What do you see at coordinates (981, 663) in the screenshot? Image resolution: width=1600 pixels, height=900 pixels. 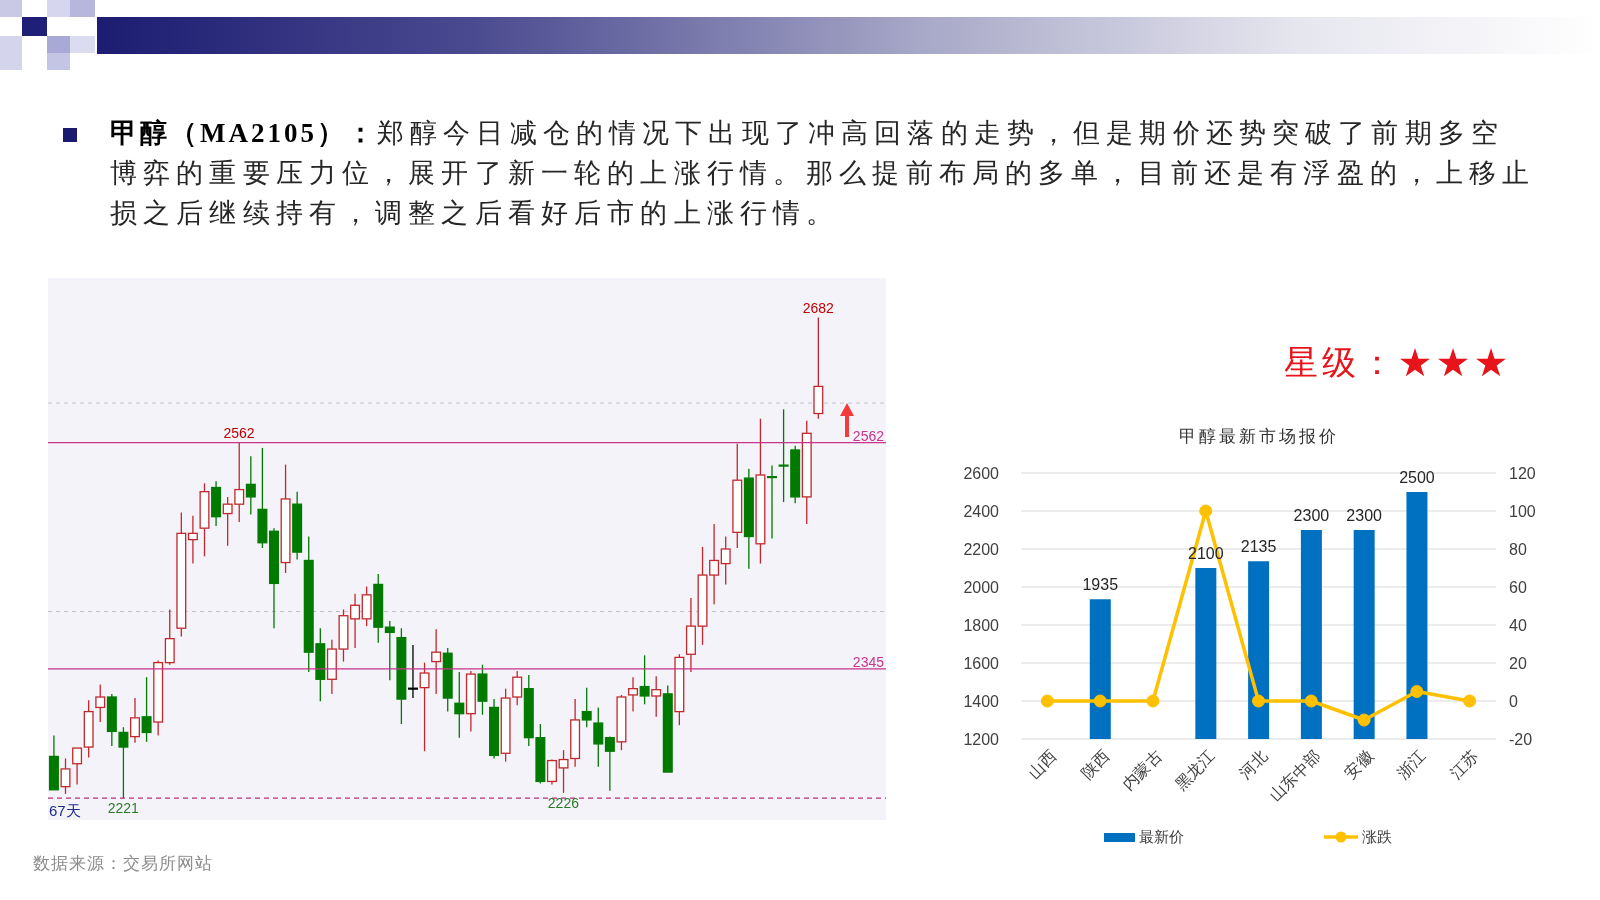 I see `y-tick-label: 1600` at bounding box center [981, 663].